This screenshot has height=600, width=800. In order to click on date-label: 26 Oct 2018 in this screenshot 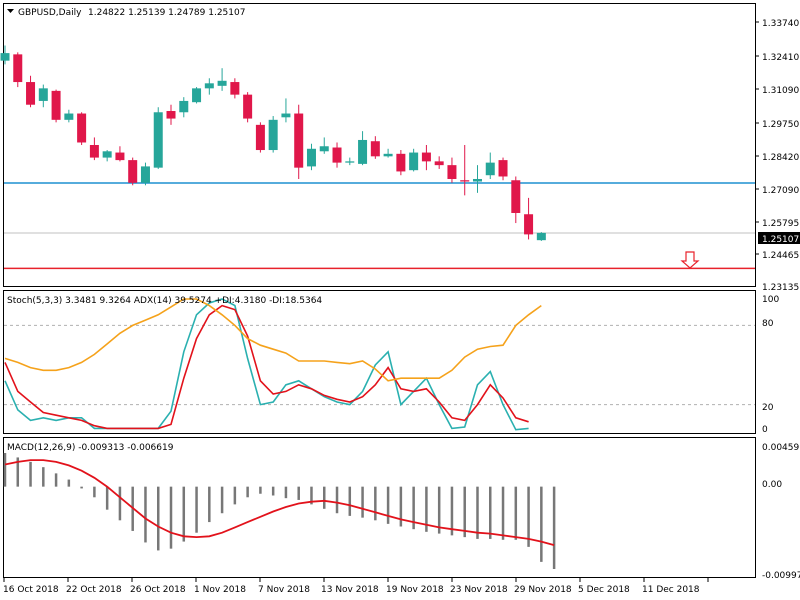, I will do `click(158, 590)`.